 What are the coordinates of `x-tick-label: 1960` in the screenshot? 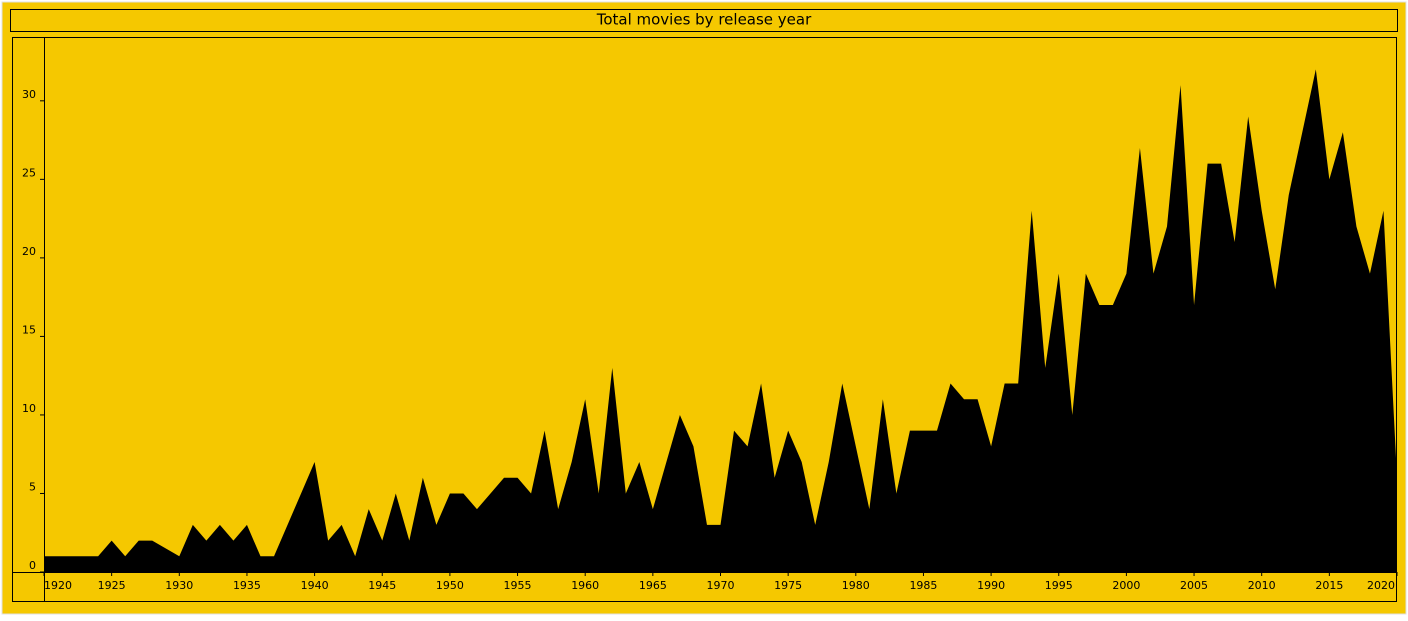 It's located at (585, 585).